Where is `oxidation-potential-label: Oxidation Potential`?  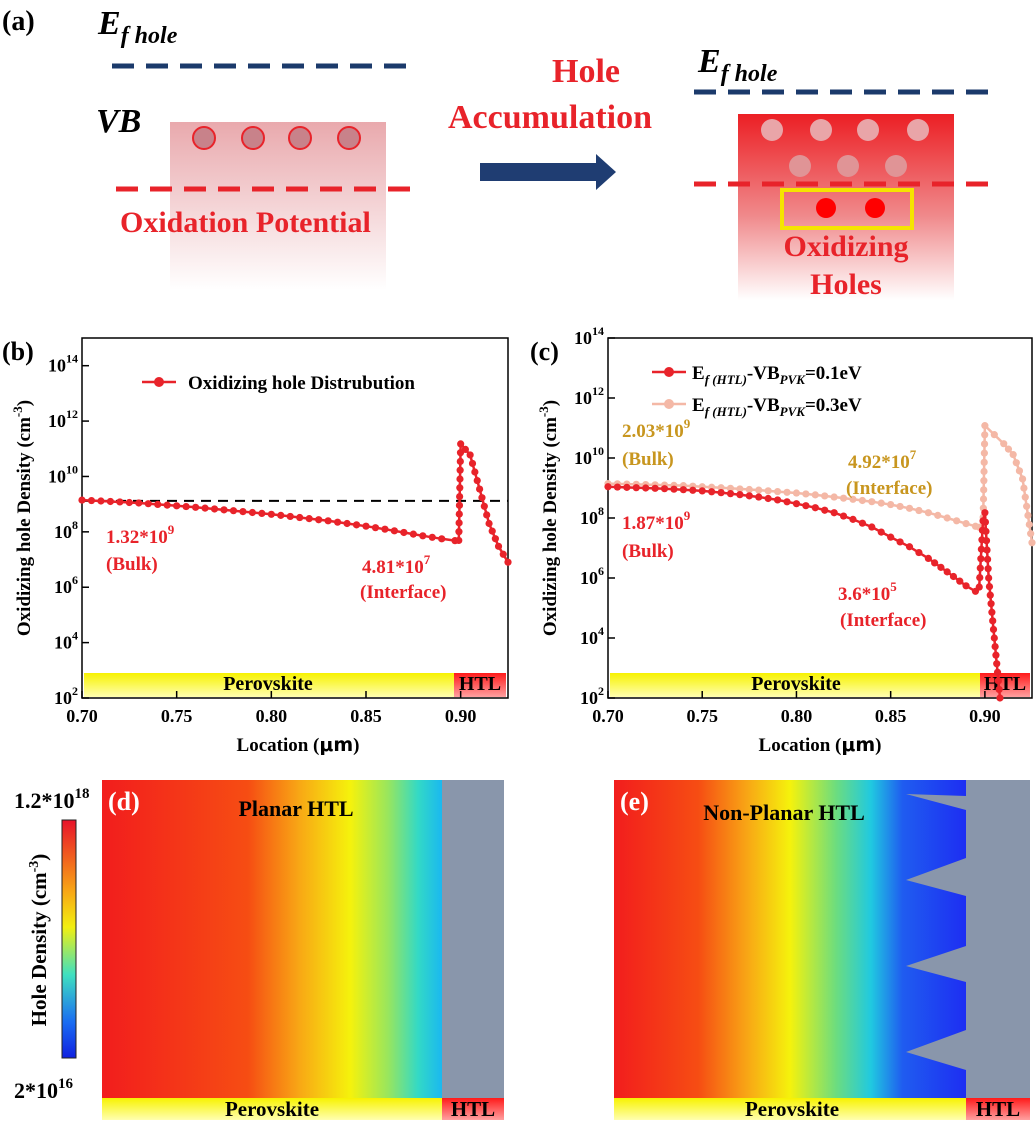
oxidation-potential-label: Oxidation Potential is located at coordinates (245, 222).